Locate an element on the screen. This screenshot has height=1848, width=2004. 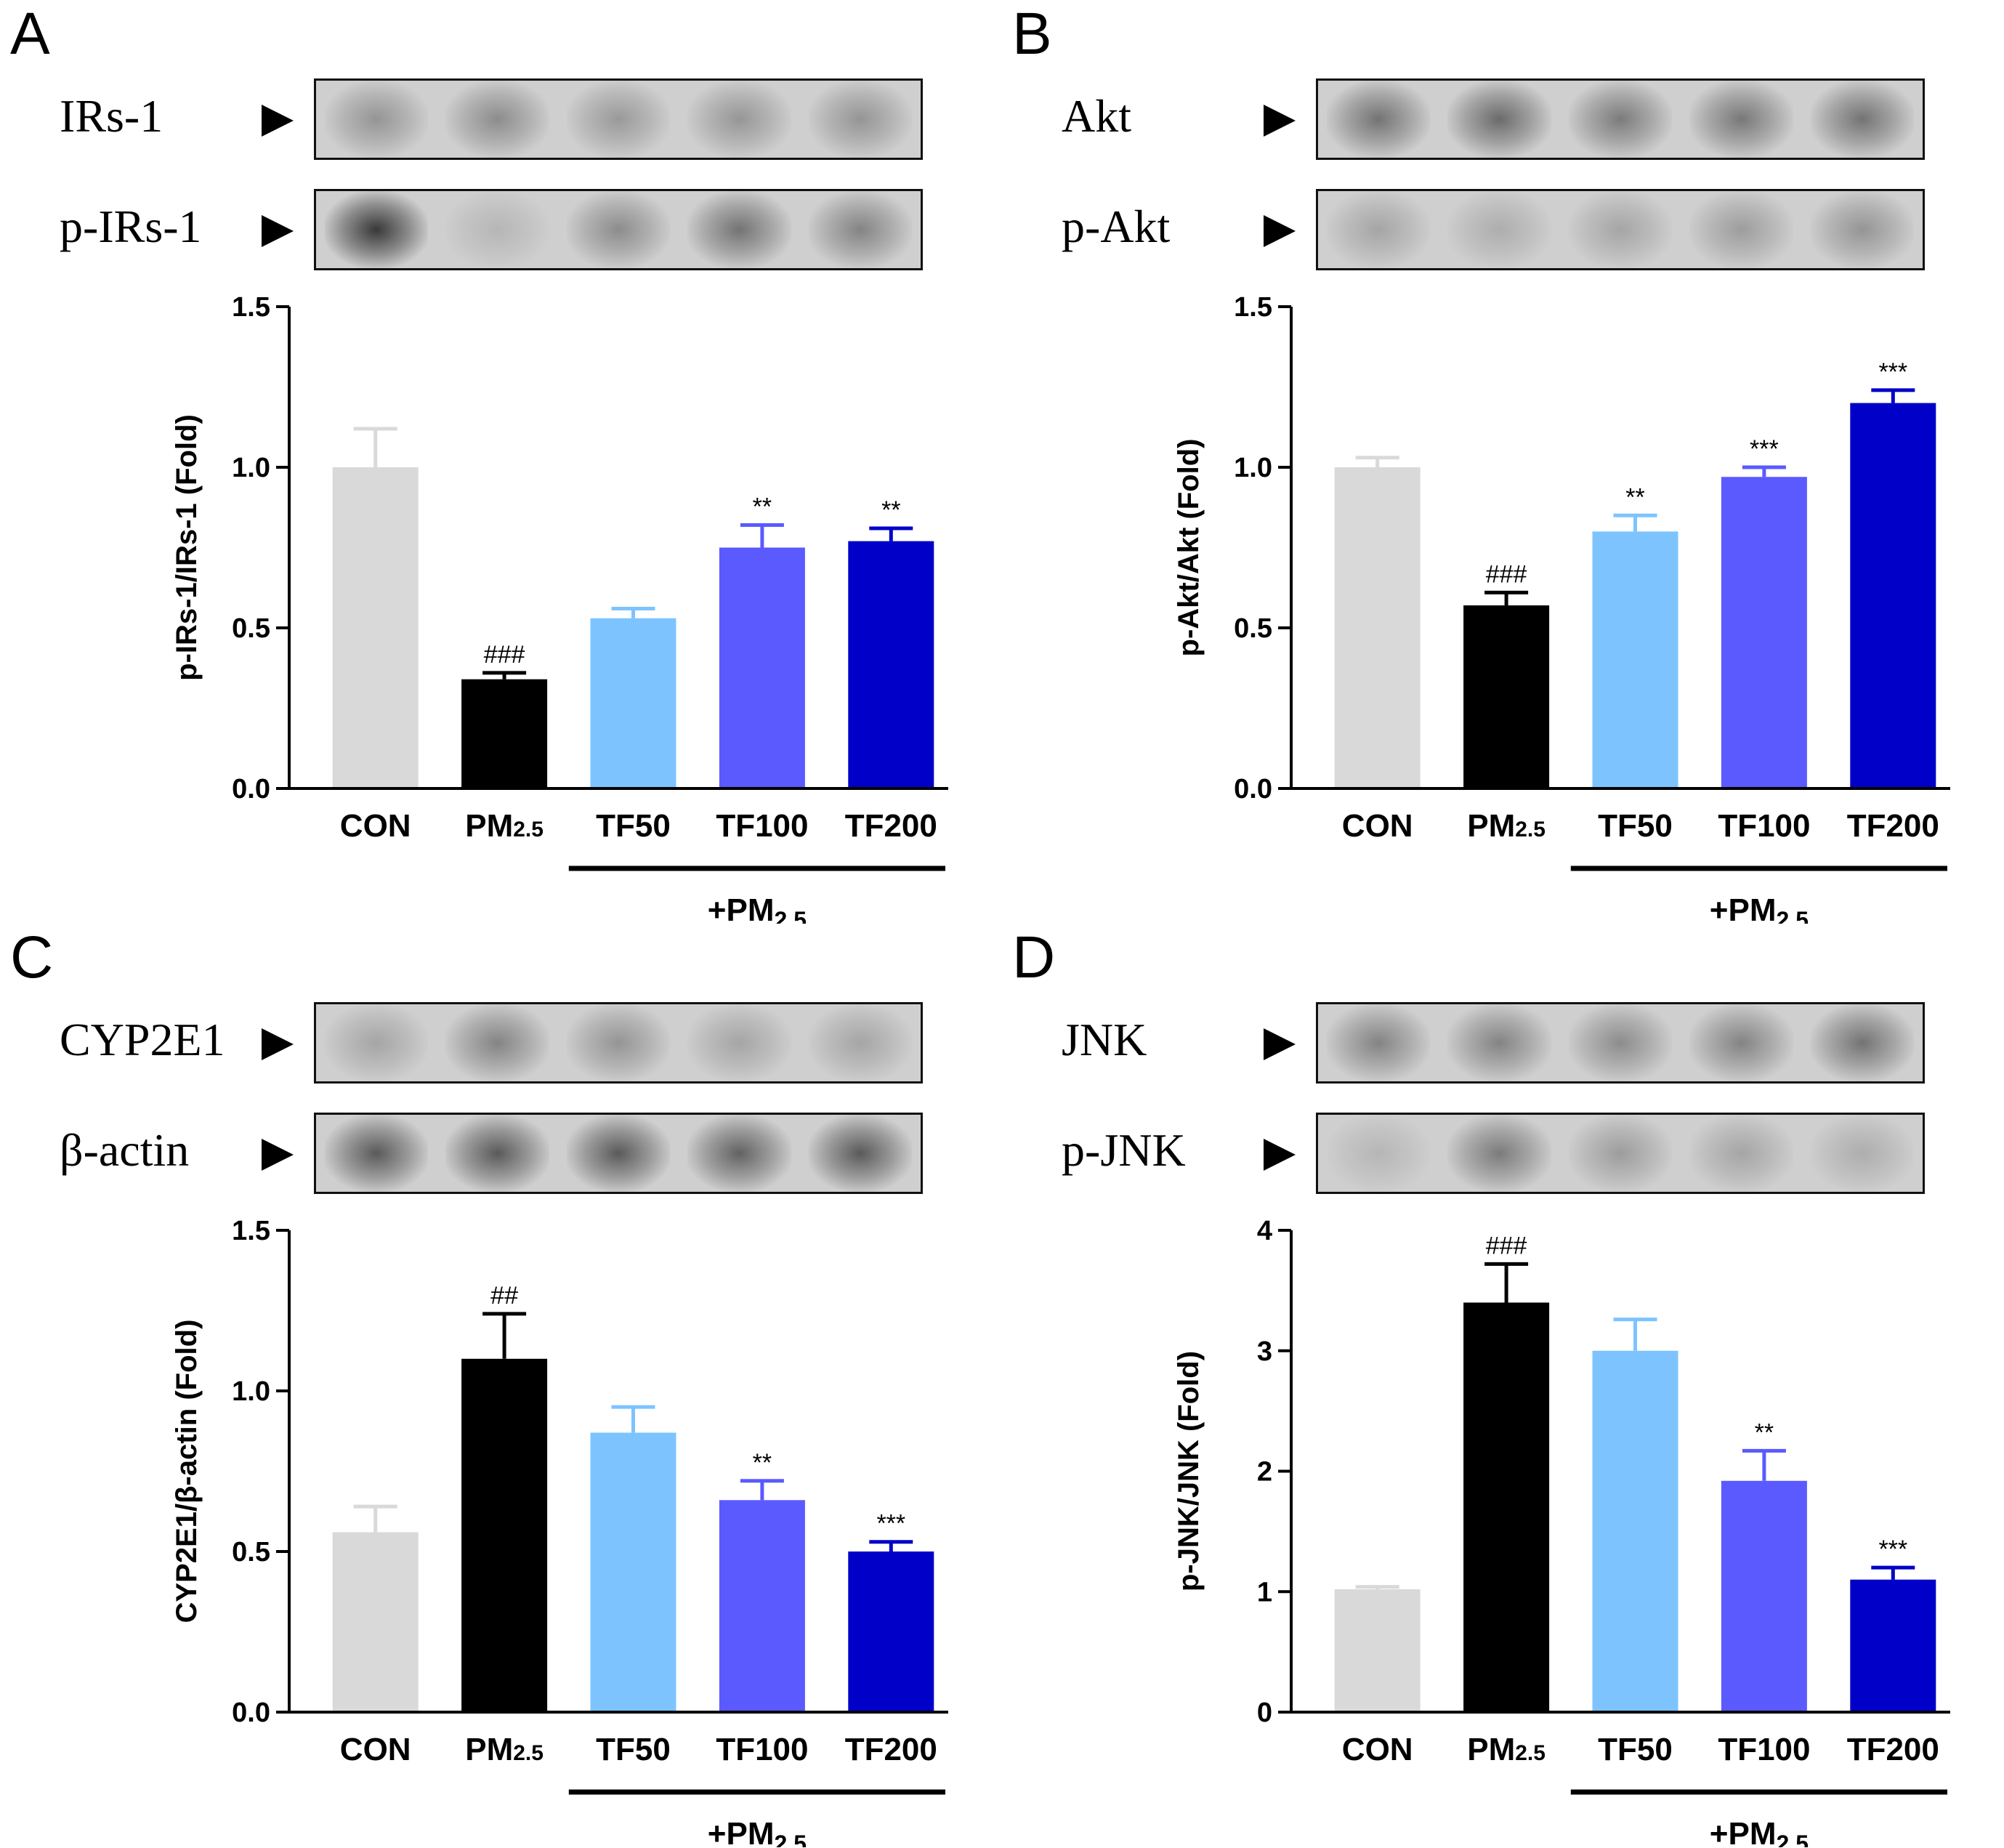
panel-letter: B is located at coordinates (1032, 34).